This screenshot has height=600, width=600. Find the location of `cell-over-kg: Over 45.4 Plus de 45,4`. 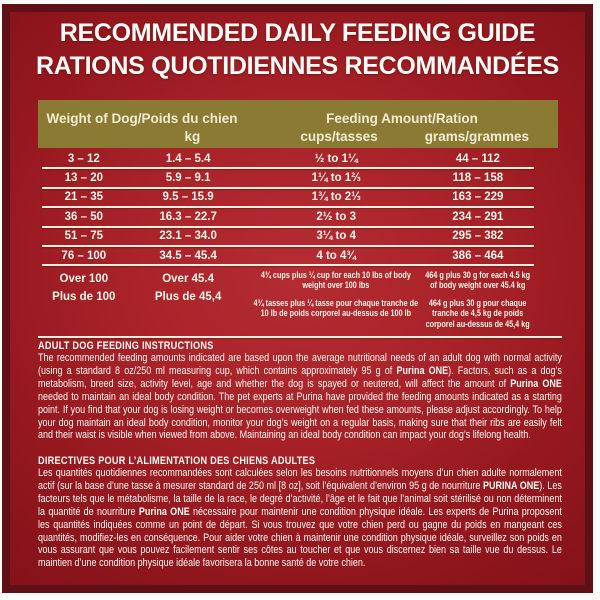

cell-over-kg: Over 45.4 Plus de 45,4 is located at coordinates (188, 298).